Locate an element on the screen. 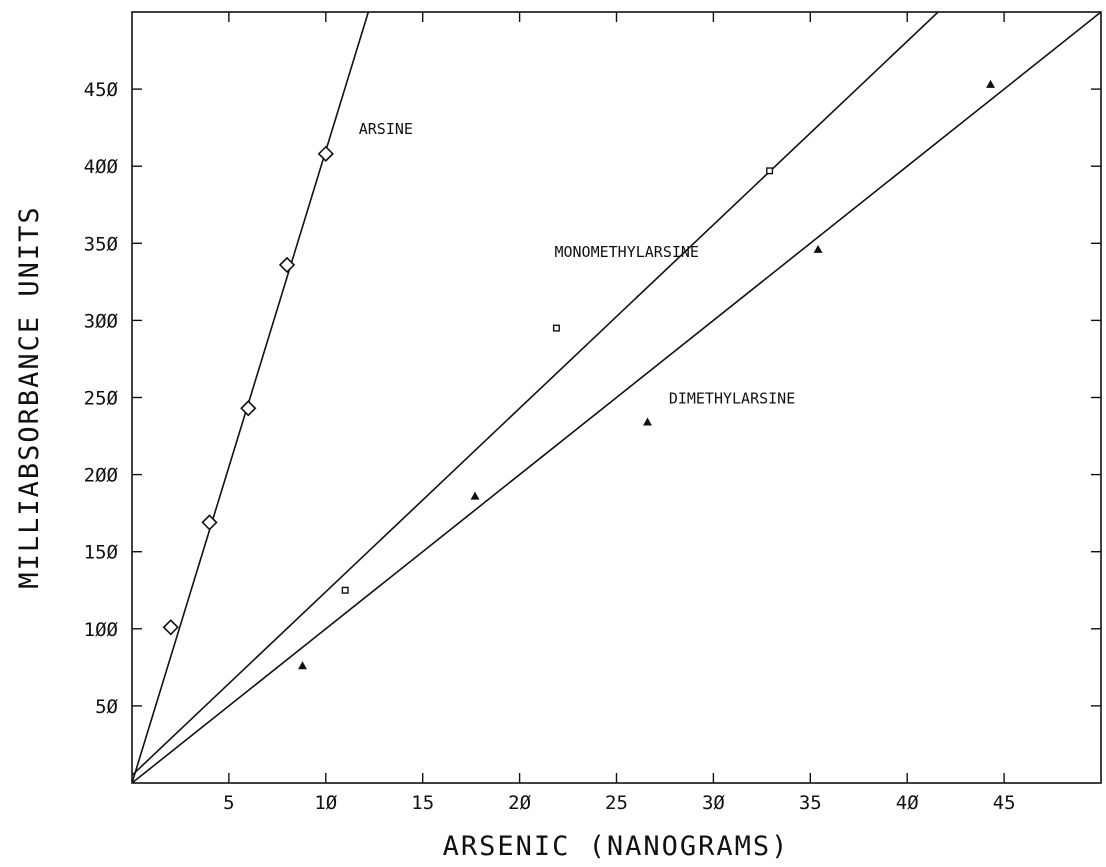 Image resolution: width=1106 pixels, height=867 pixels. y-tick-label: 5Ø is located at coordinates (106, 707).